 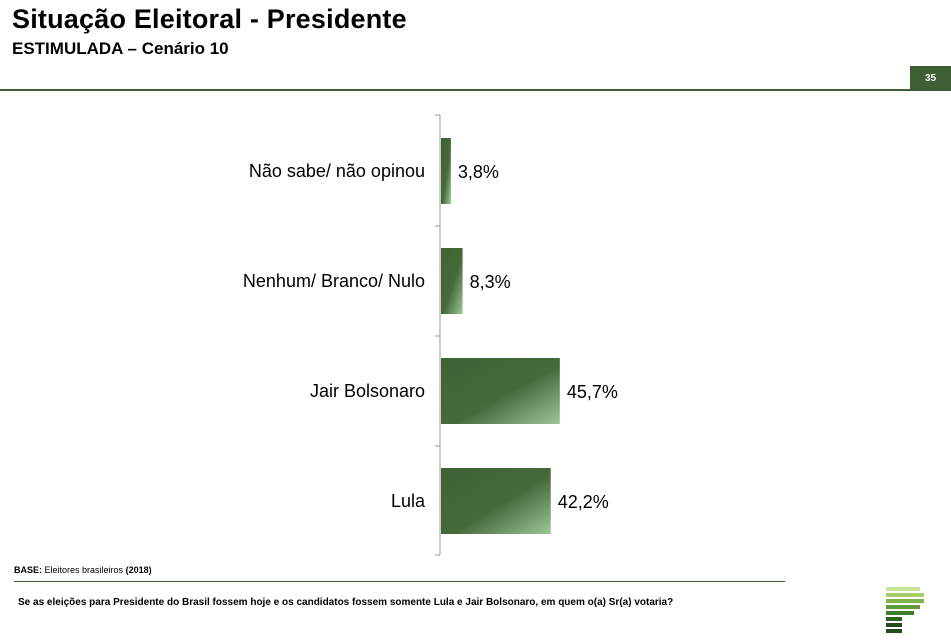 I want to click on category-label: Jair Bolsonaro, so click(x=367, y=391).